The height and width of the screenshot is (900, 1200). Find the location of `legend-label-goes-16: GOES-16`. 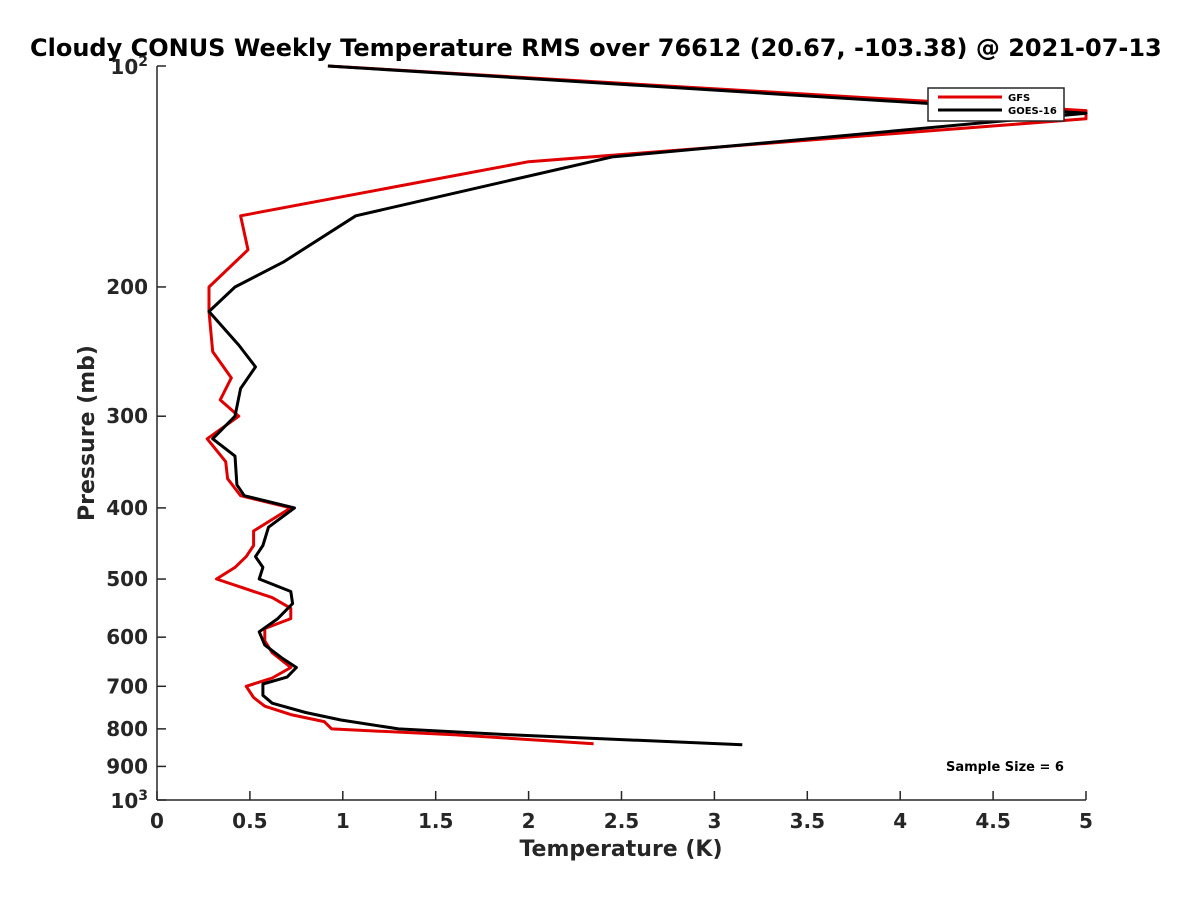

legend-label-goes-16: GOES-16 is located at coordinates (1032, 111).